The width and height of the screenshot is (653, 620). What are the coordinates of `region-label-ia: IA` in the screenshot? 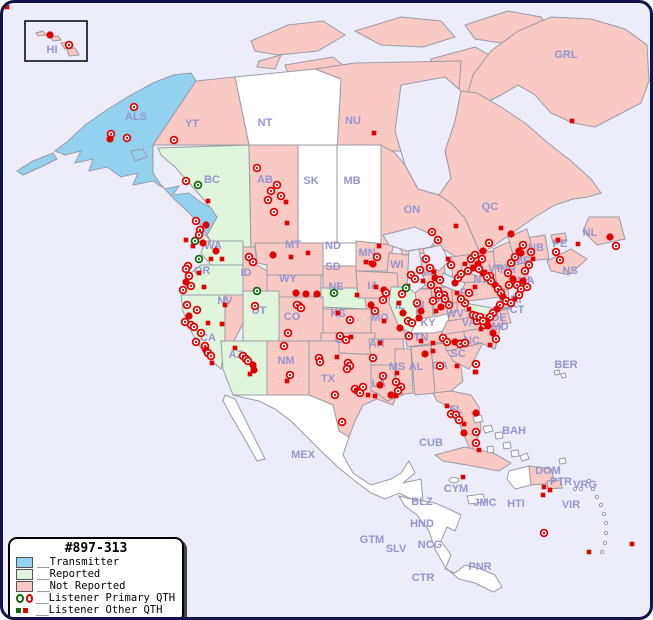 It's located at (373, 286).